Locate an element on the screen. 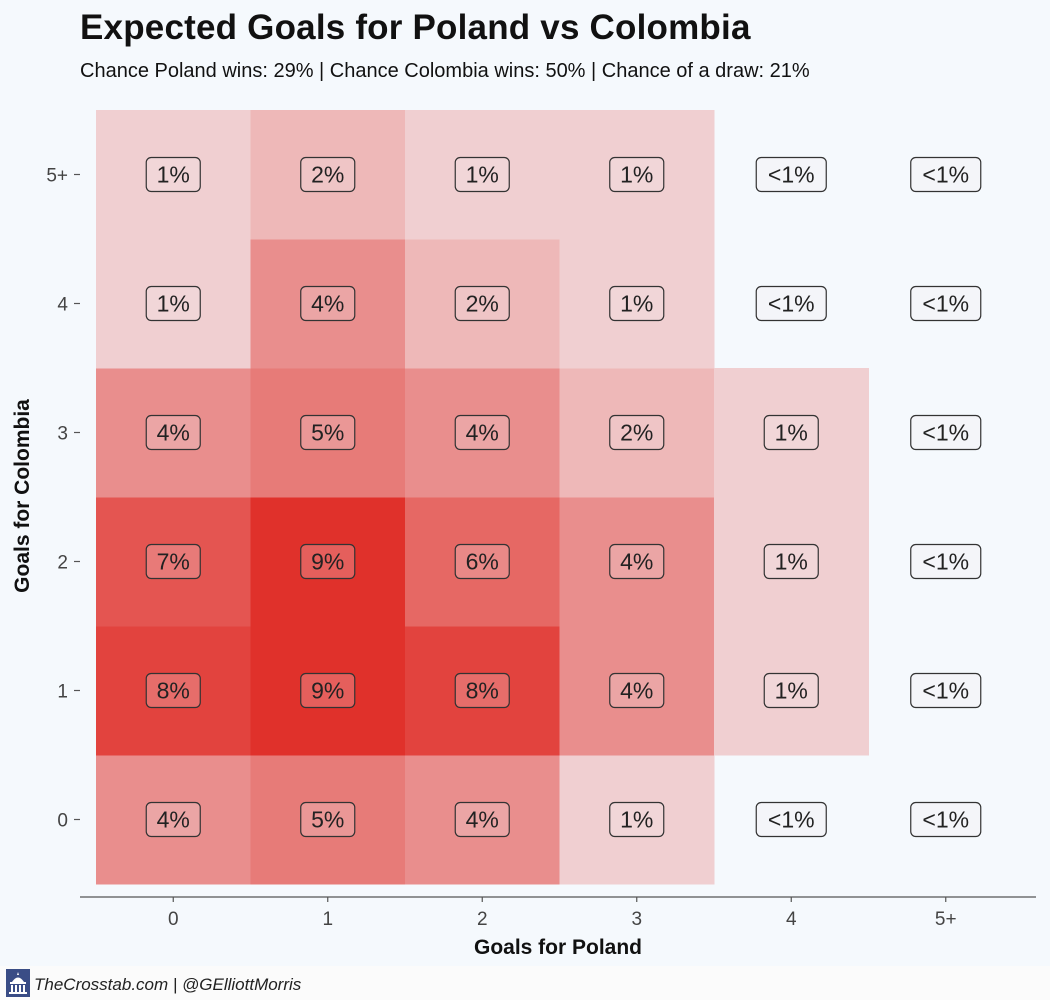 The height and width of the screenshot is (1000, 1050). cell-label: 6% is located at coordinates (482, 562).